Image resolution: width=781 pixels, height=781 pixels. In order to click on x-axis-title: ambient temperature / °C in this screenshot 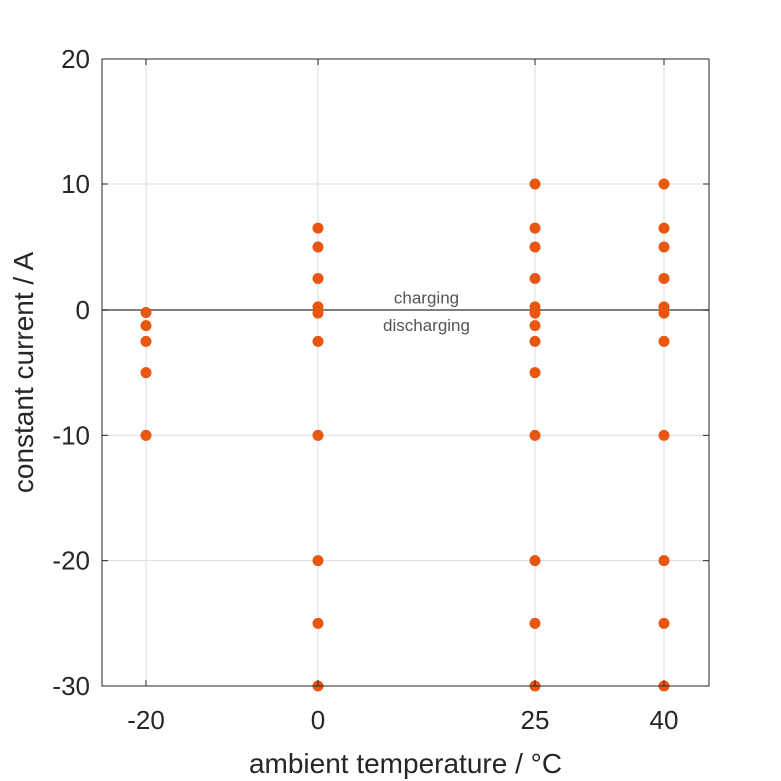, I will do `click(405, 763)`.